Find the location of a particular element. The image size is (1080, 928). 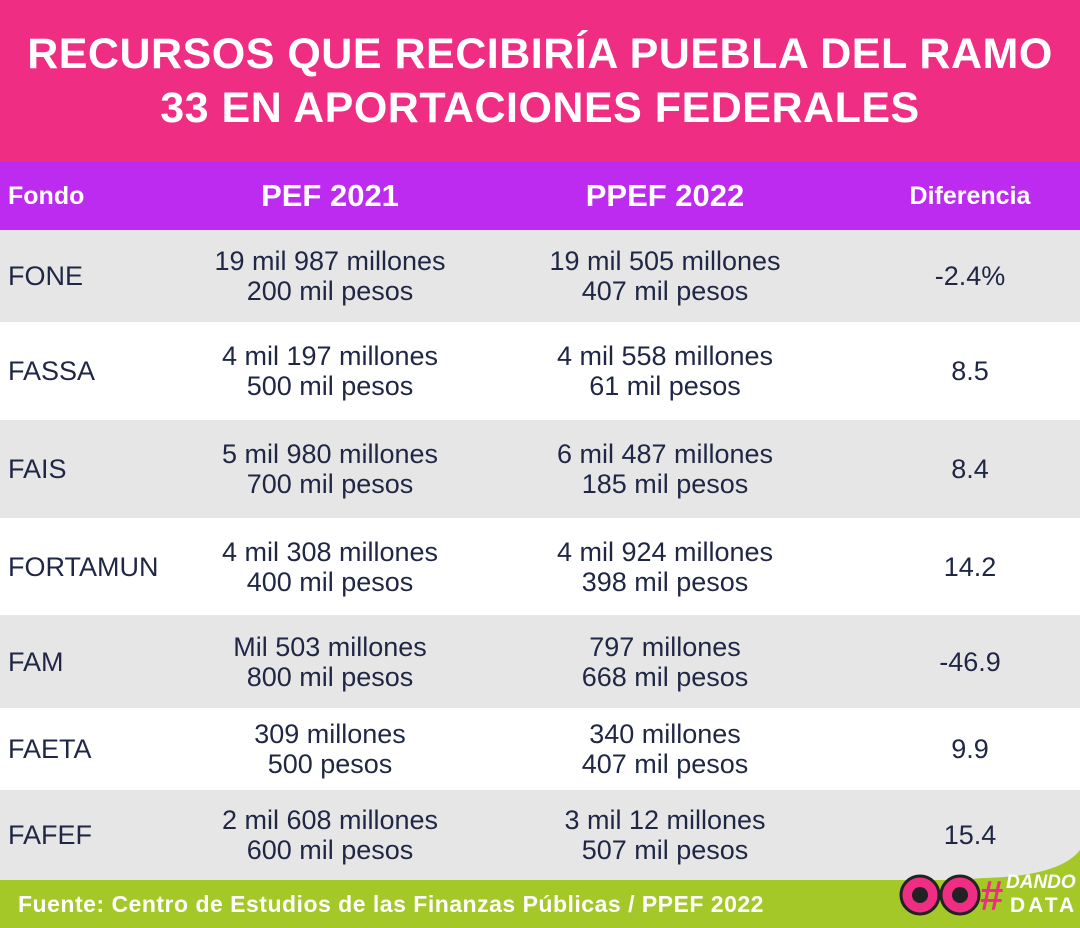

column-header: Diferencia is located at coordinates (970, 196).